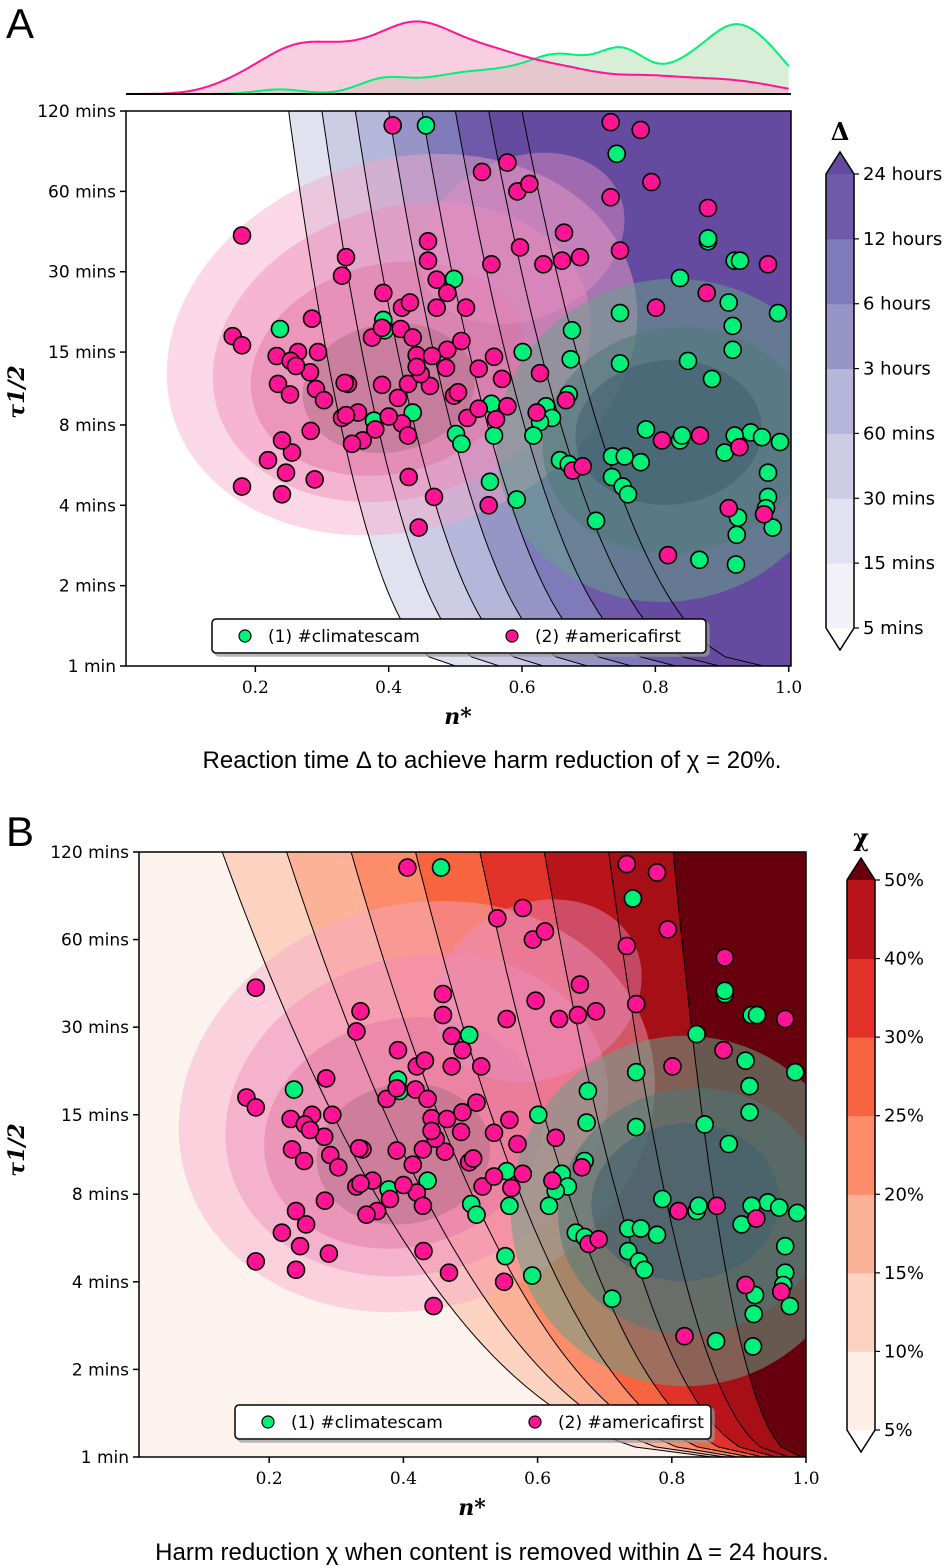 The width and height of the screenshot is (948, 1567). What do you see at coordinates (89, 853) in the screenshot?
I see `y-tick-label: 120 mins` at bounding box center [89, 853].